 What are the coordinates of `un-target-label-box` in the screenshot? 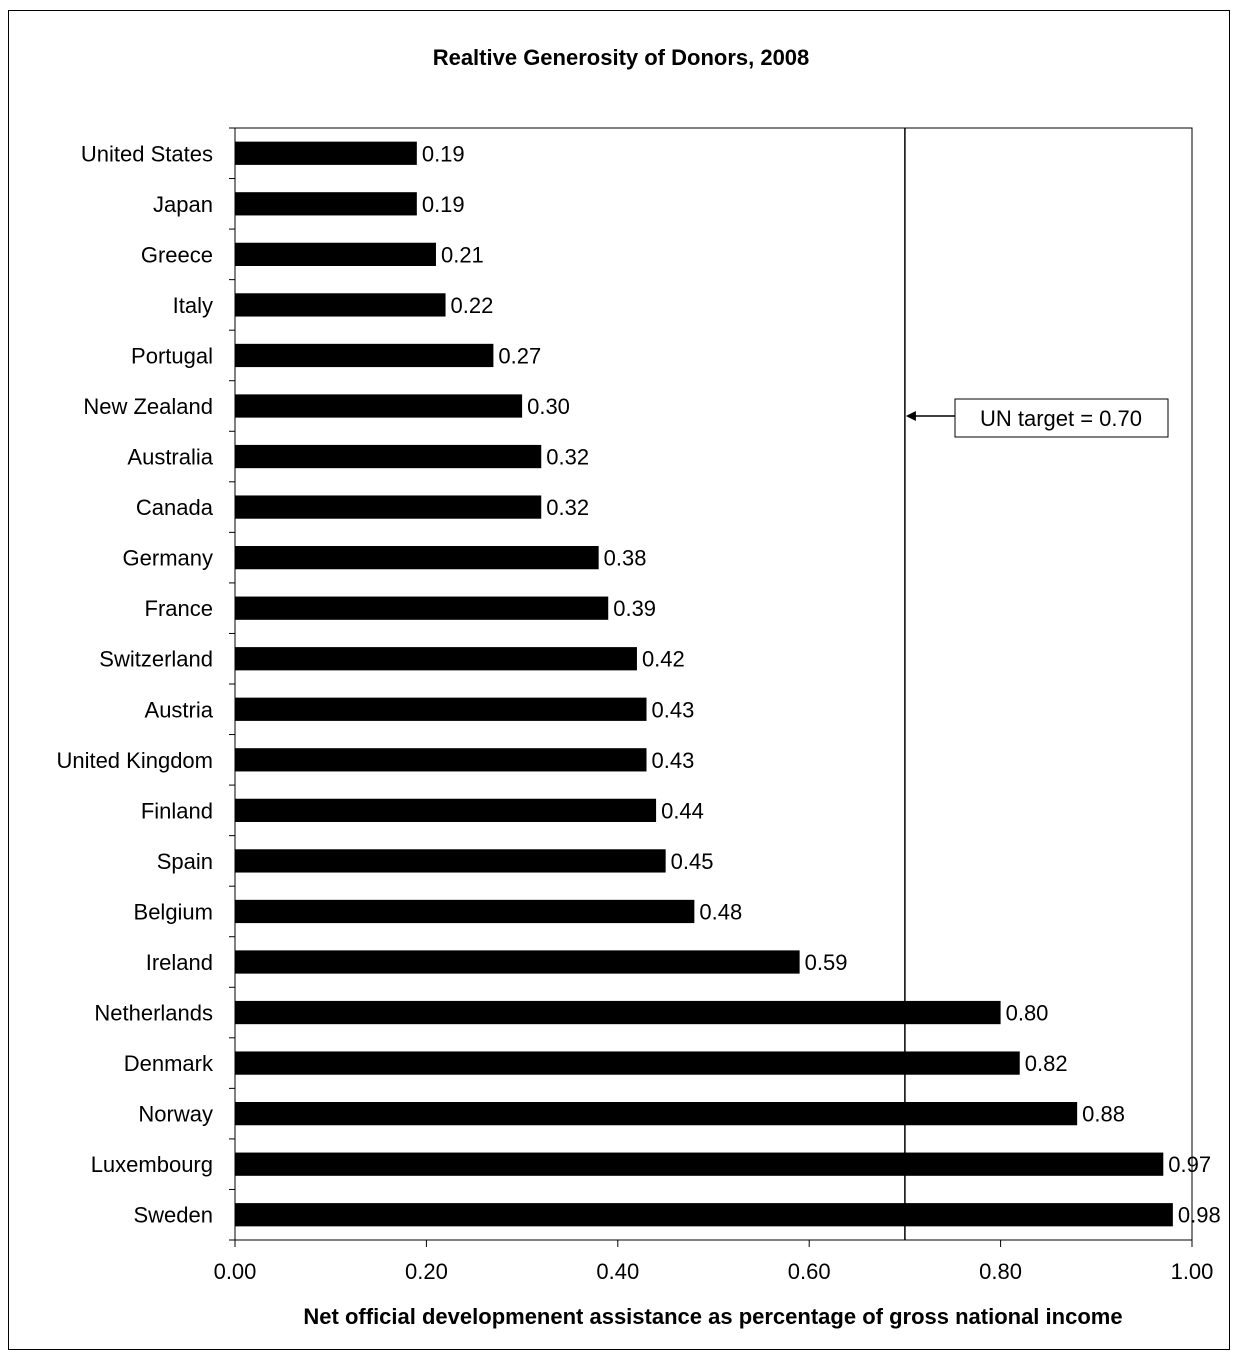 It's located at (1061, 418).